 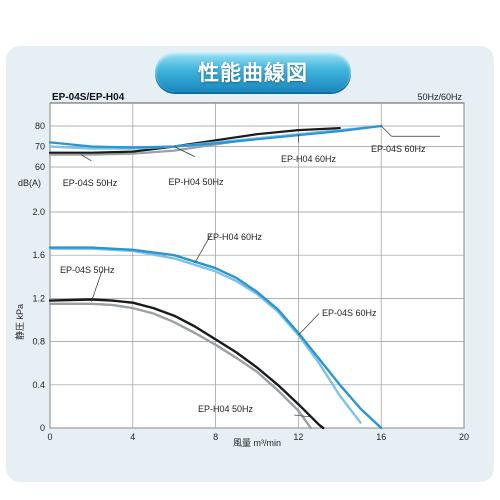 I want to click on x-tick-label: 0, so click(x=49, y=437).